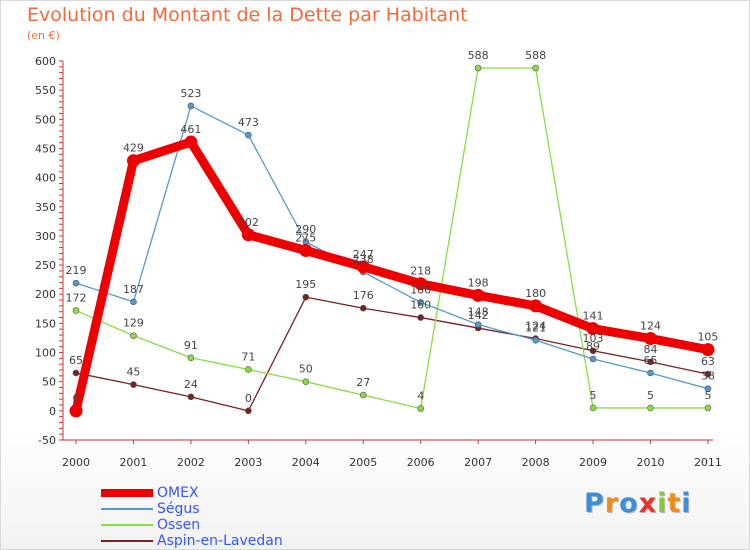 The height and width of the screenshot is (550, 750). What do you see at coordinates (478, 312) in the screenshot?
I see `data-label: 148` at bounding box center [478, 312].